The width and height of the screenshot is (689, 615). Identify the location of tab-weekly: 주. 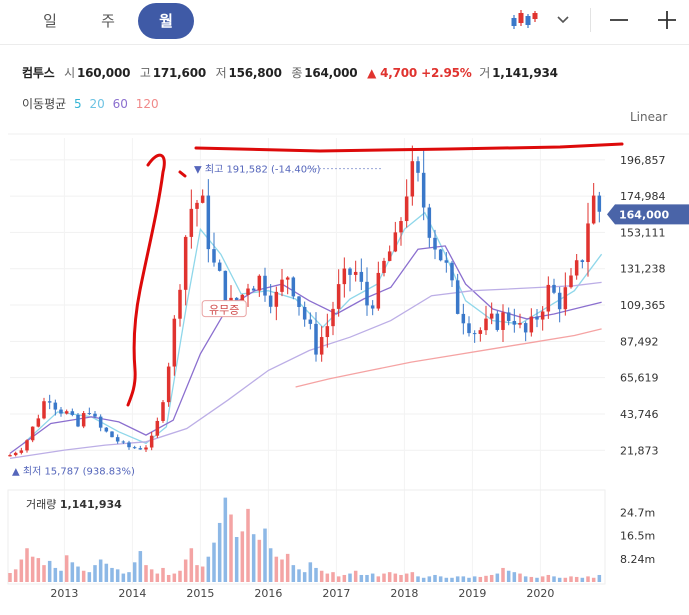
(108, 21).